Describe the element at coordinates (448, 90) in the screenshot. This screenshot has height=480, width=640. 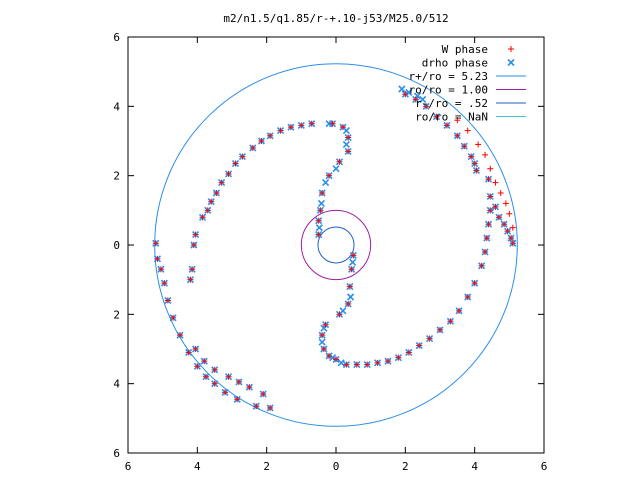
I see `legend-label: ro/ro = 1.00` at that location.